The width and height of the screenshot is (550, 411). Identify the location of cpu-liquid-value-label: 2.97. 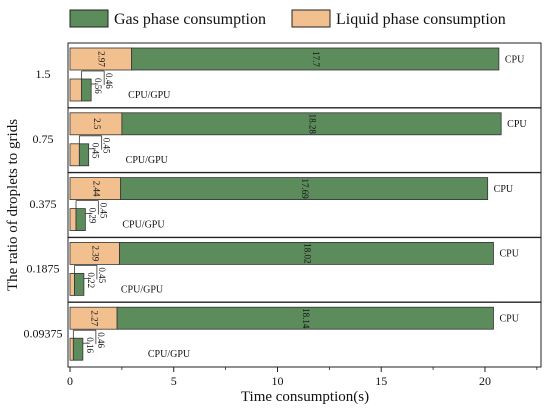
(102, 59).